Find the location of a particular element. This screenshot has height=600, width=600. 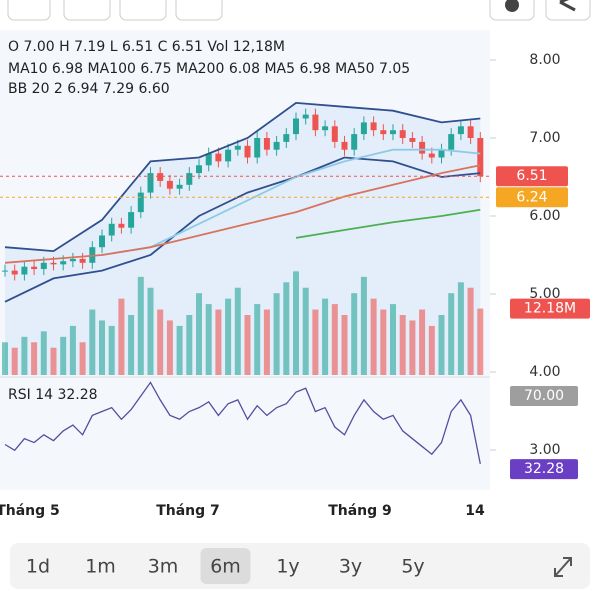

rsi-badge is located at coordinates (544, 469).